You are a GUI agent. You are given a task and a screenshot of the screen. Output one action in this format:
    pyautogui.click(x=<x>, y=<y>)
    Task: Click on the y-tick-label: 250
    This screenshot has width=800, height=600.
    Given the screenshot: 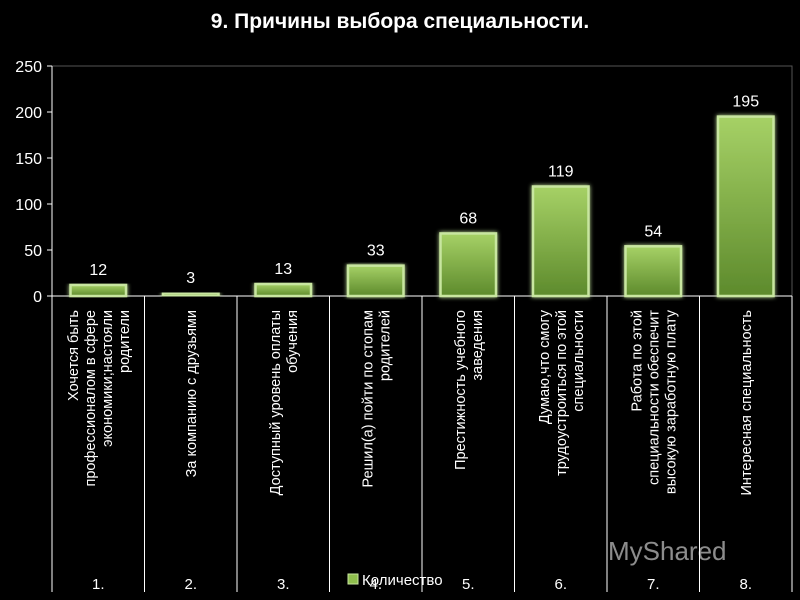 What is the action you would take?
    pyautogui.click(x=28, y=67)
    